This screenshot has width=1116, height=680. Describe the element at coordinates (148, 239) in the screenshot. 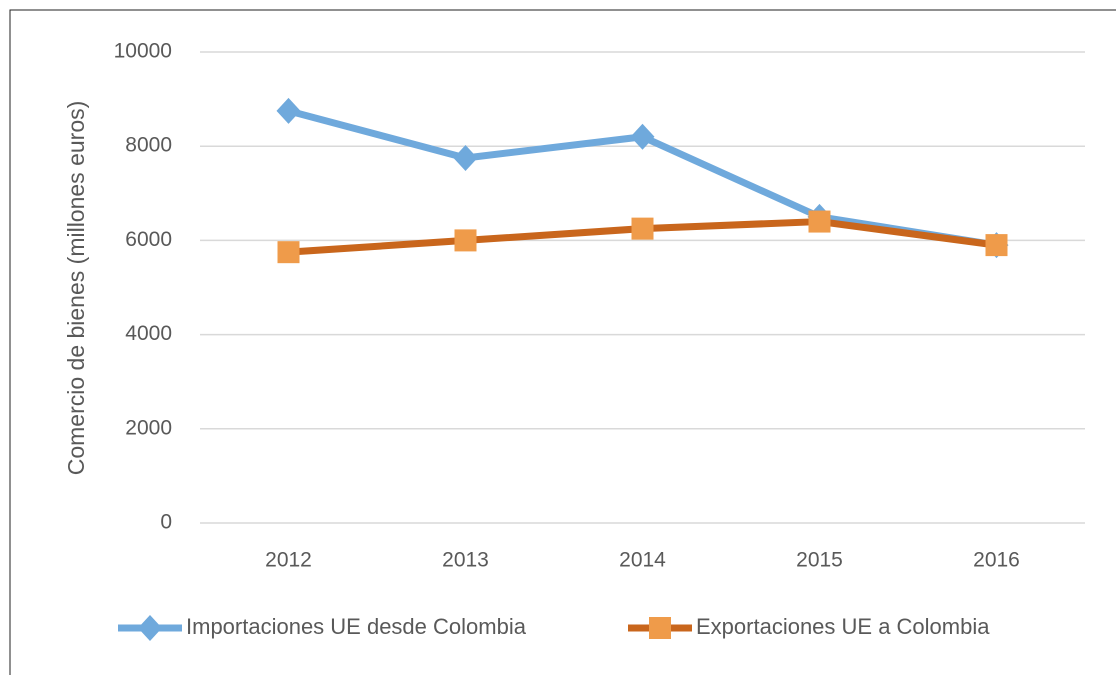

I see `y-tick-label: 6000` at that location.